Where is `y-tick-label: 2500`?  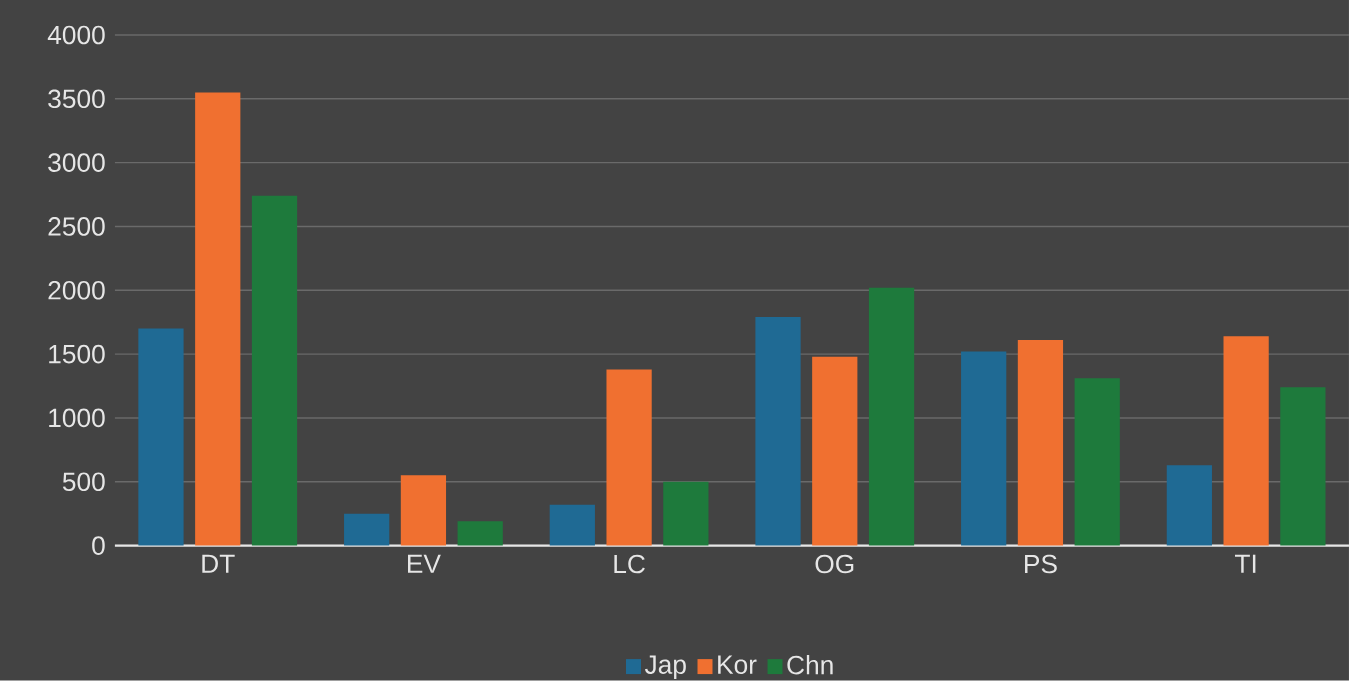 y-tick-label: 2500 is located at coordinates (76, 226).